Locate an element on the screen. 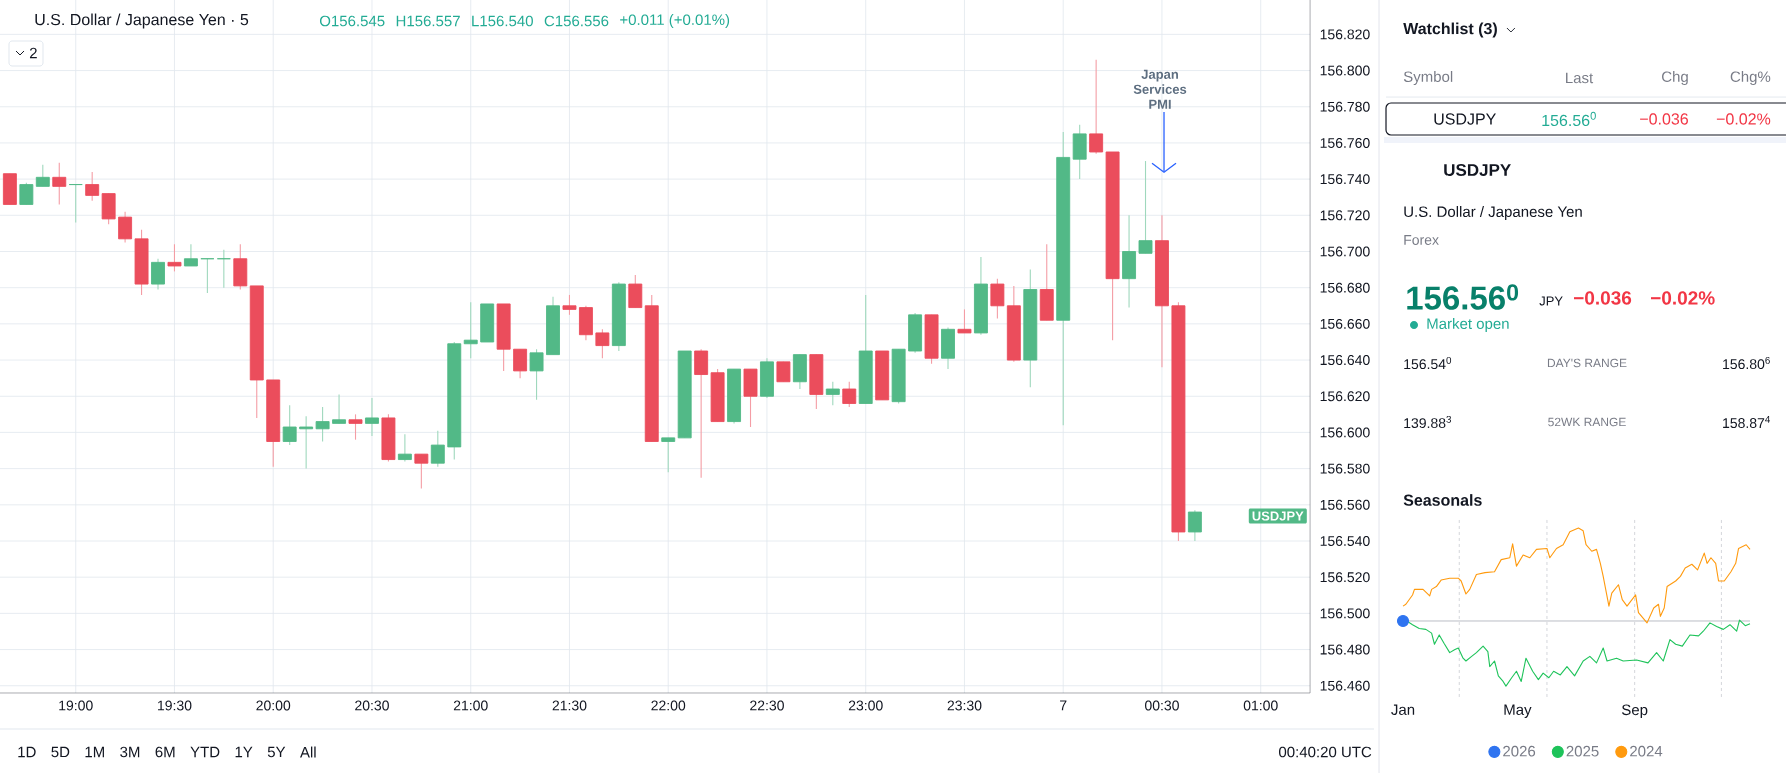  annotation: USDJPY is located at coordinates (1278, 516).